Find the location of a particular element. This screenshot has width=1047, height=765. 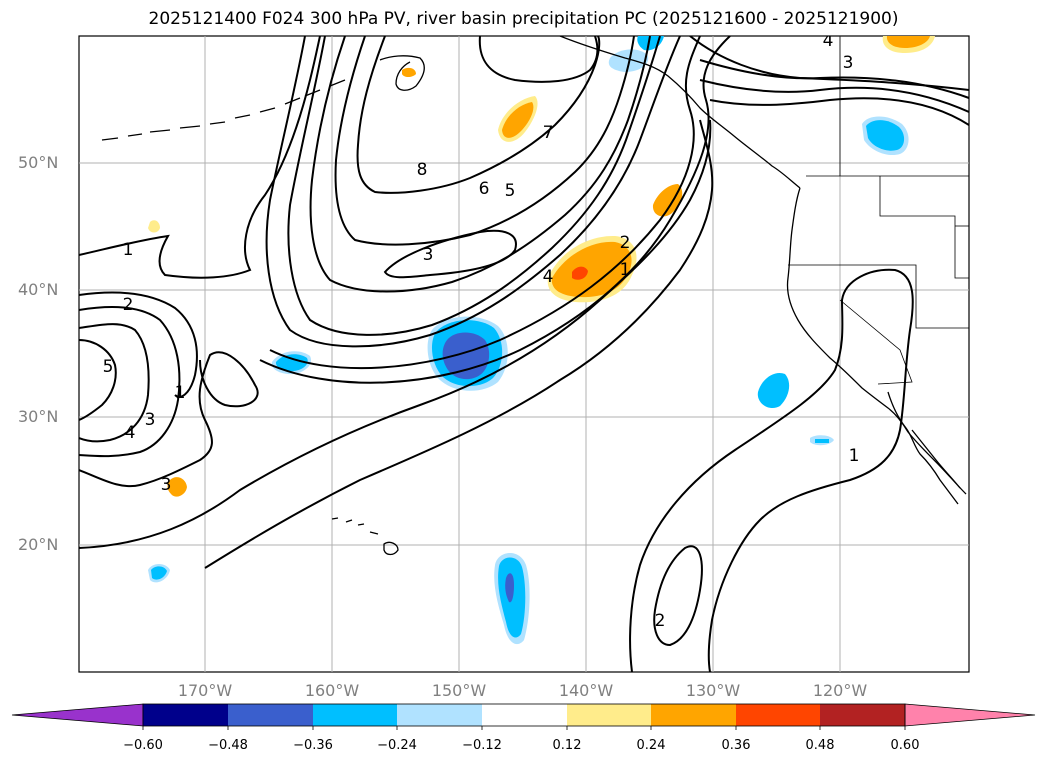

lon-label: 120°W is located at coordinates (840, 690).